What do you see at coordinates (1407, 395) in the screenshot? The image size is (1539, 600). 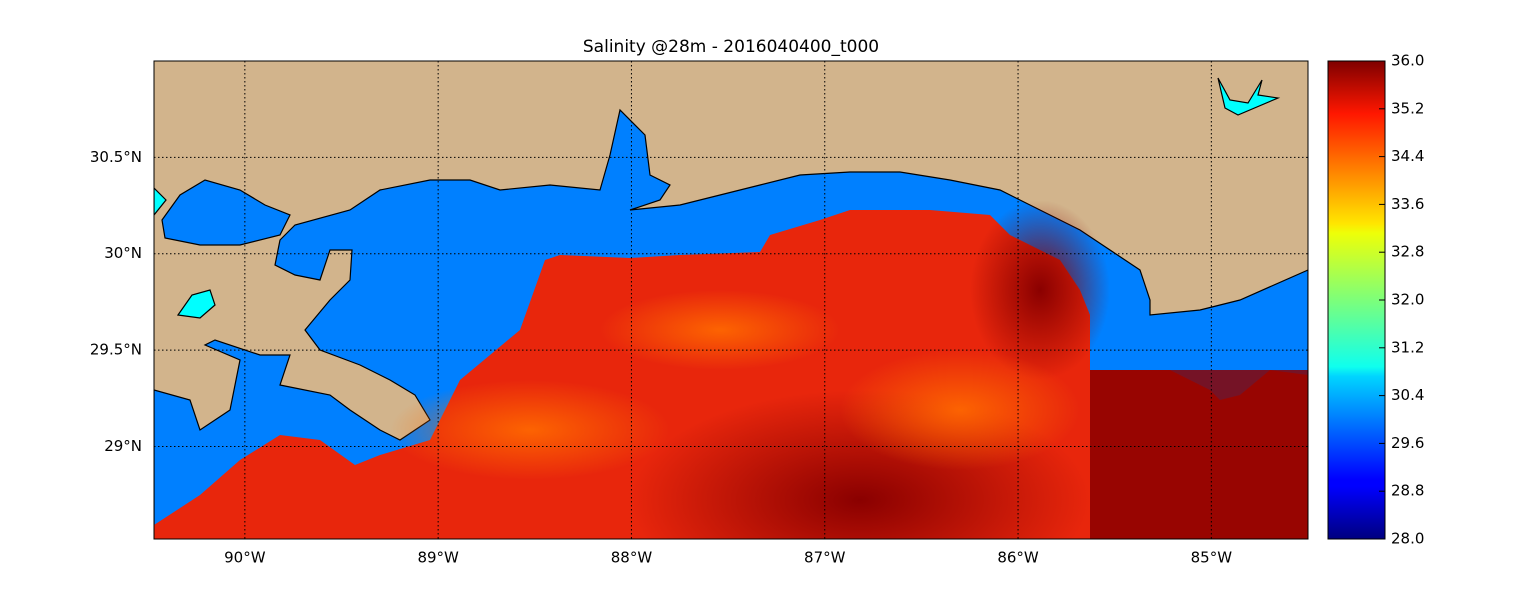 I see `colorbar-tick-label: 30.4` at bounding box center [1407, 395].